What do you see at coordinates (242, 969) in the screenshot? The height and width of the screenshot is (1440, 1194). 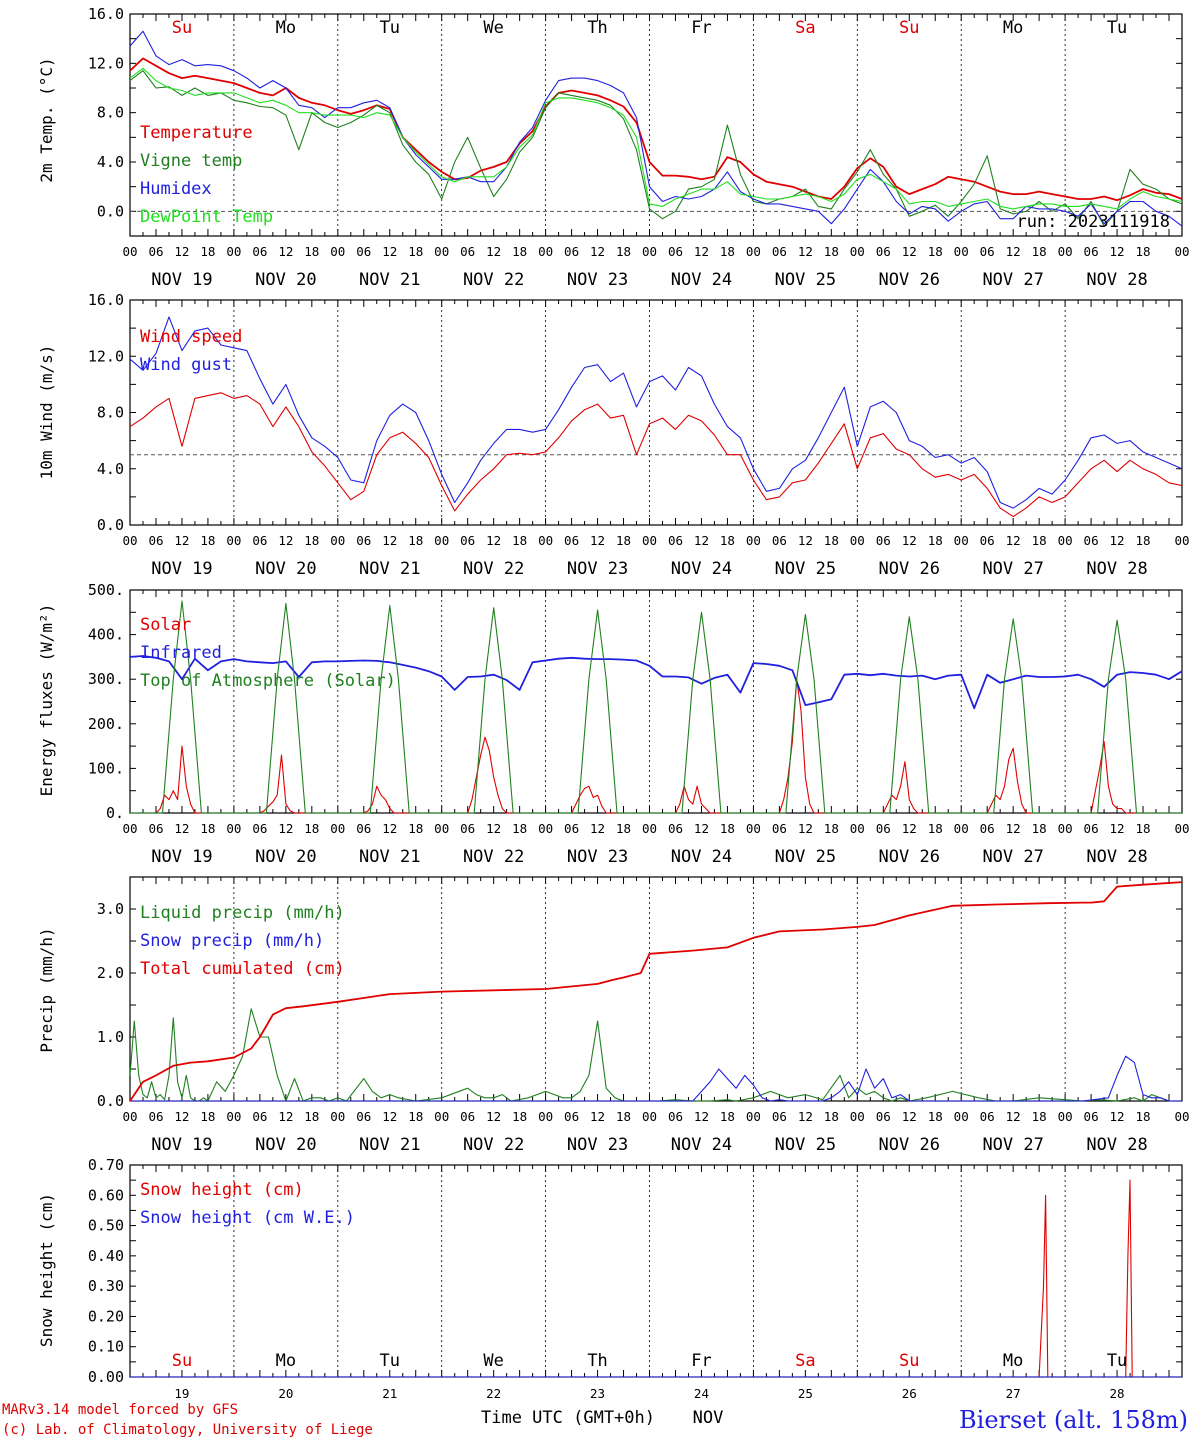 I see `legend-entry: Total cumulated (cm)` at bounding box center [242, 969].